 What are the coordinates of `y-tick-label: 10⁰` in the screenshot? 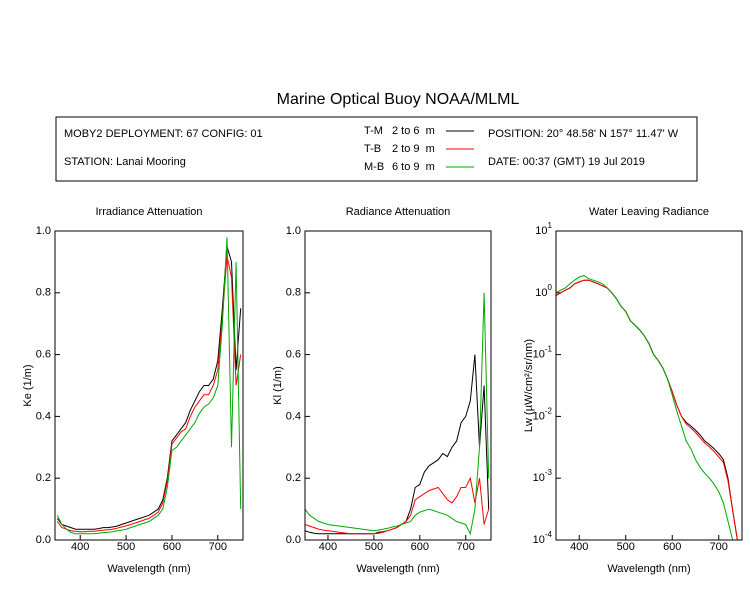 It's located at (543, 291).